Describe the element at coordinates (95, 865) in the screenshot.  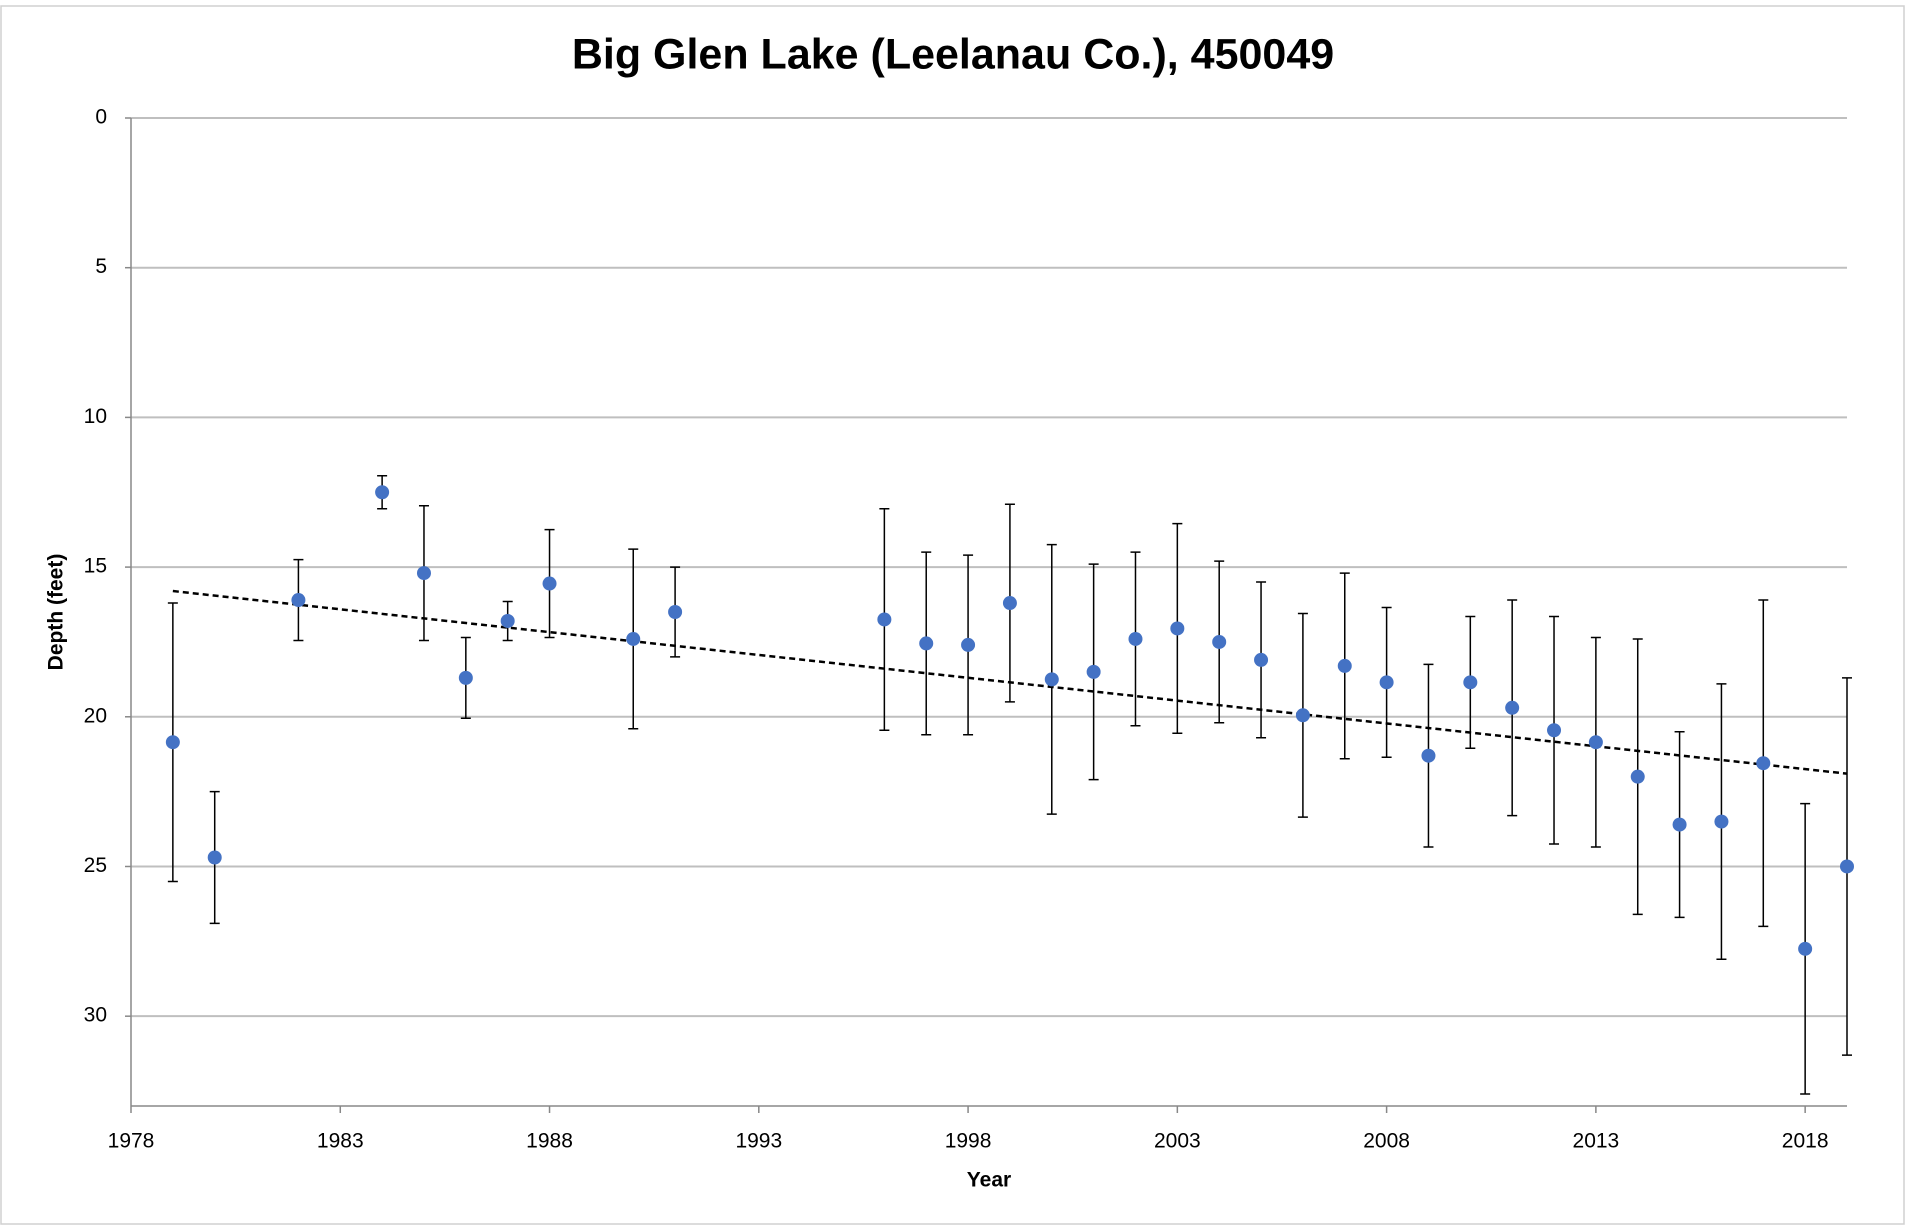
I see `y-tick-label: 25` at that location.